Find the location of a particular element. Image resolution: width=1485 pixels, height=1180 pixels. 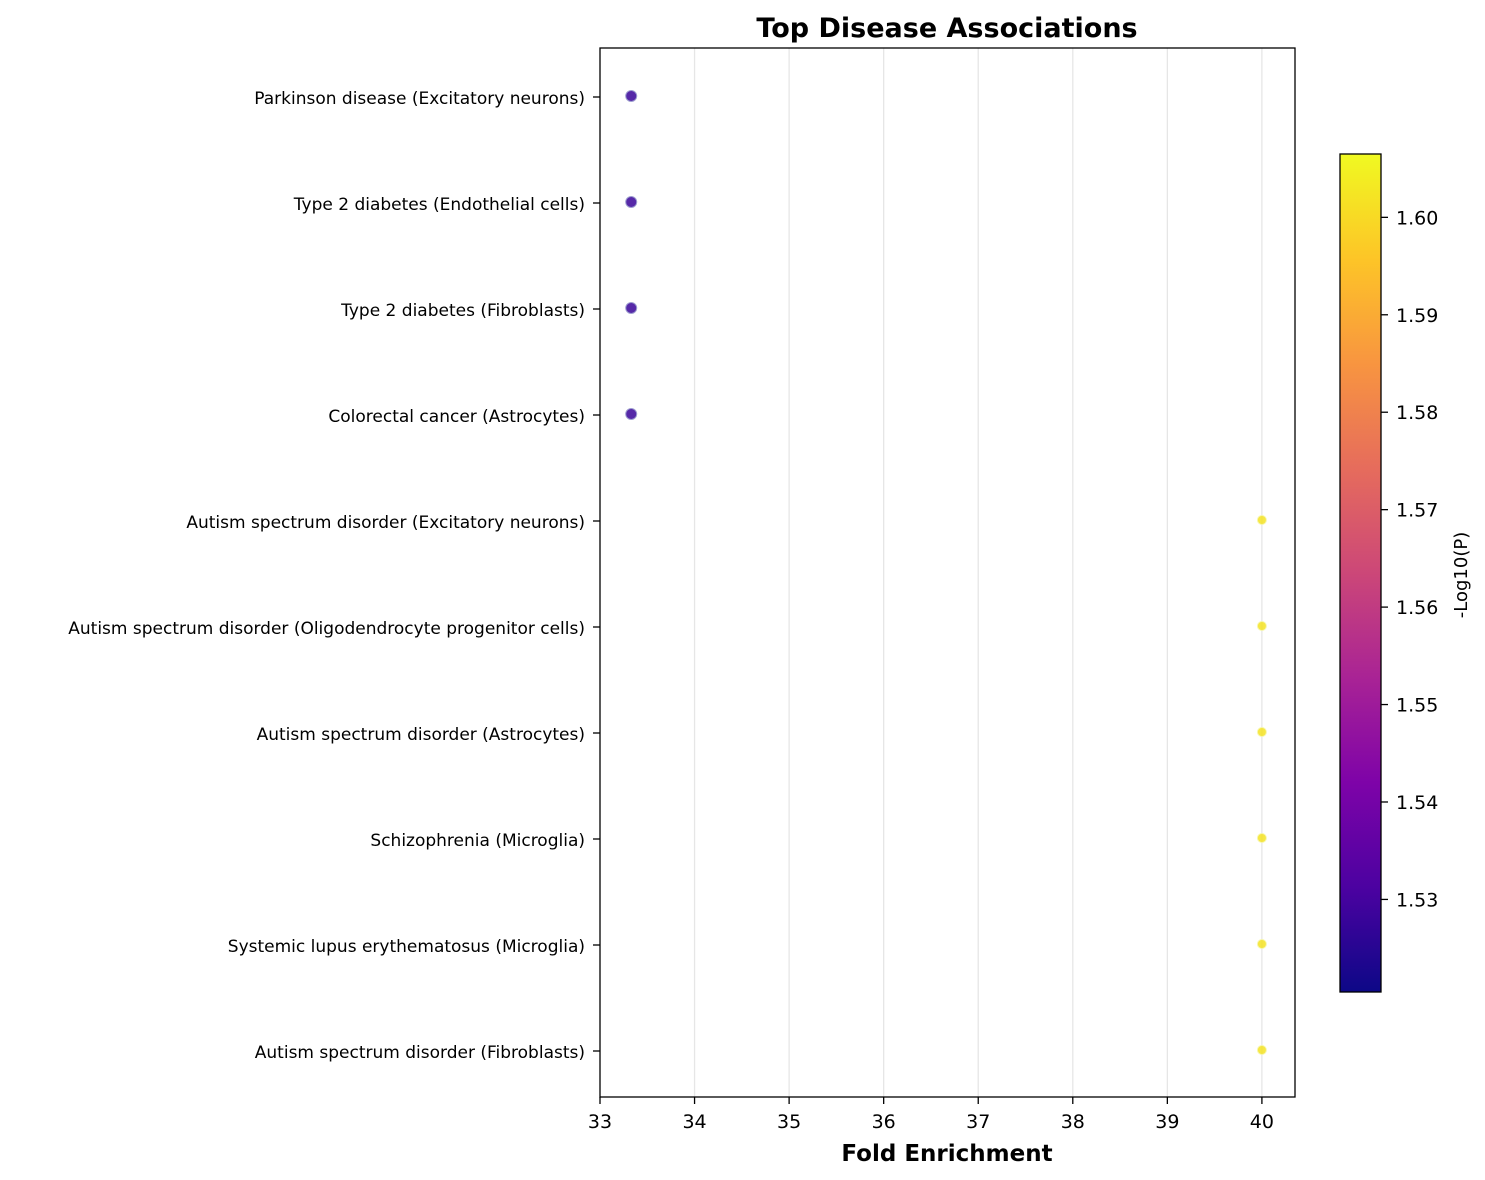

colorbar-tick-label: 1.55 is located at coordinates (1417, 706).